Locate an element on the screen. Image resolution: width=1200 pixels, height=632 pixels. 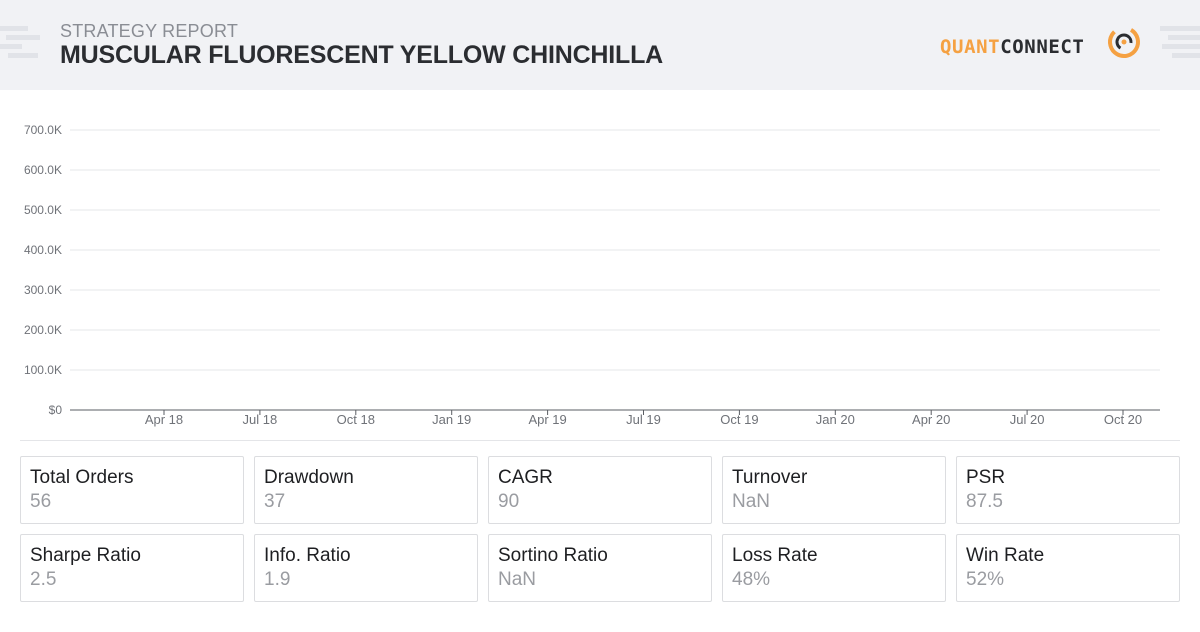
metric-card-sharpe-ratio: Sharpe Ratio 2.5 is located at coordinates (132, 568).